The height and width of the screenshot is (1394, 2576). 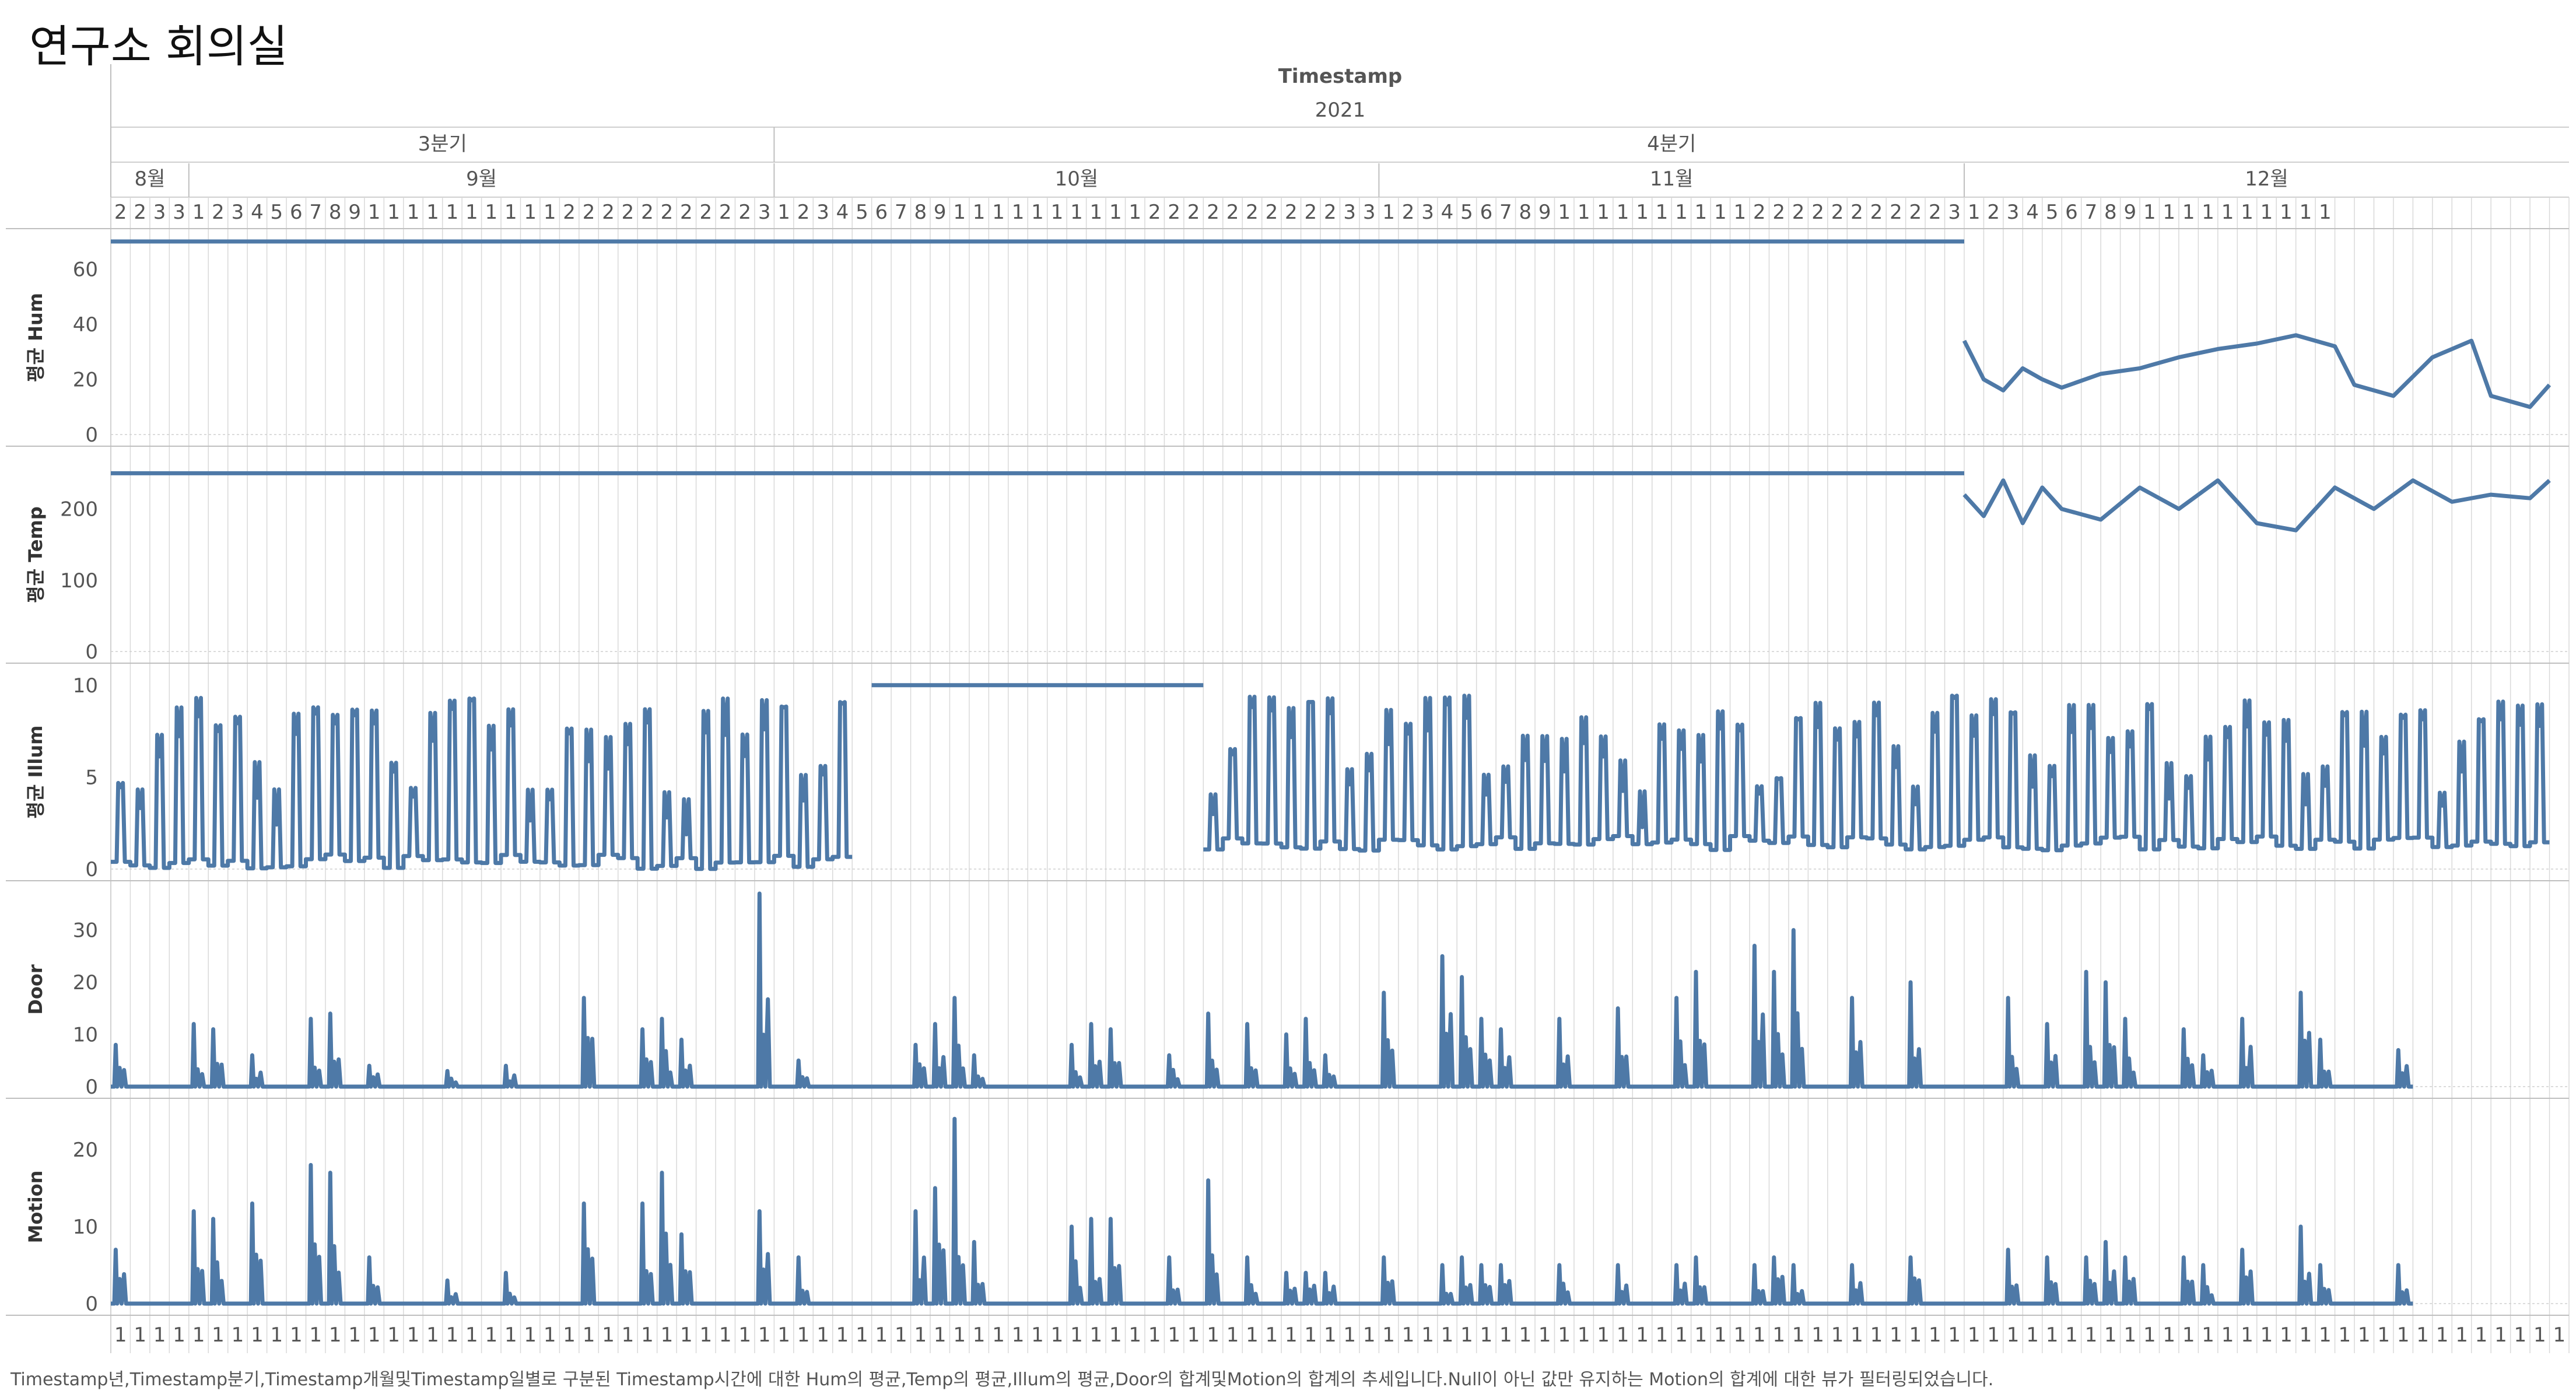 I want to click on month-label: 12월, so click(x=2266, y=179).